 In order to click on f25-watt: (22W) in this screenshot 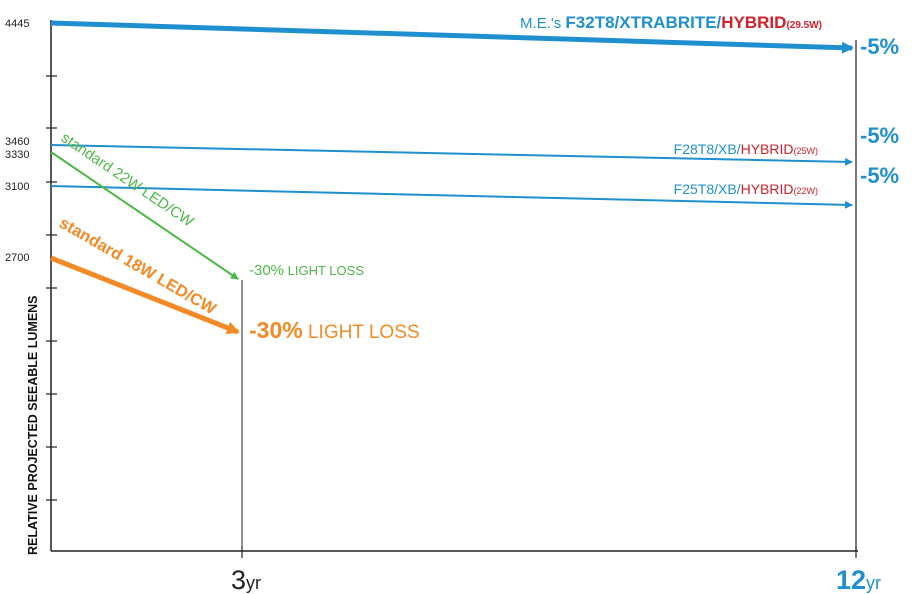, I will do `click(806, 191)`.